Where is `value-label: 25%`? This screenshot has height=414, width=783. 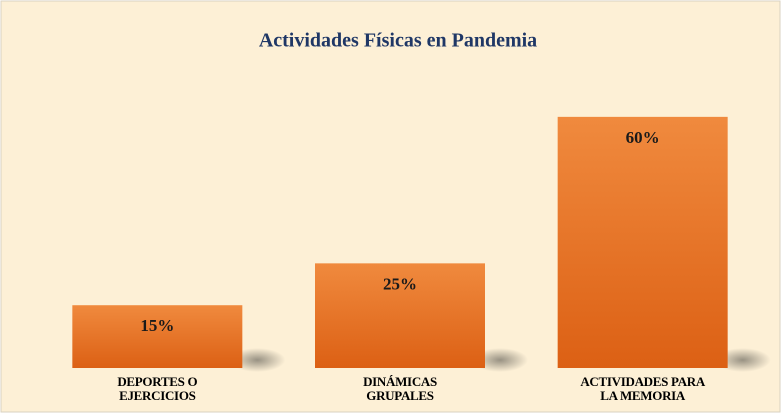
value-label: 25% is located at coordinates (400, 283).